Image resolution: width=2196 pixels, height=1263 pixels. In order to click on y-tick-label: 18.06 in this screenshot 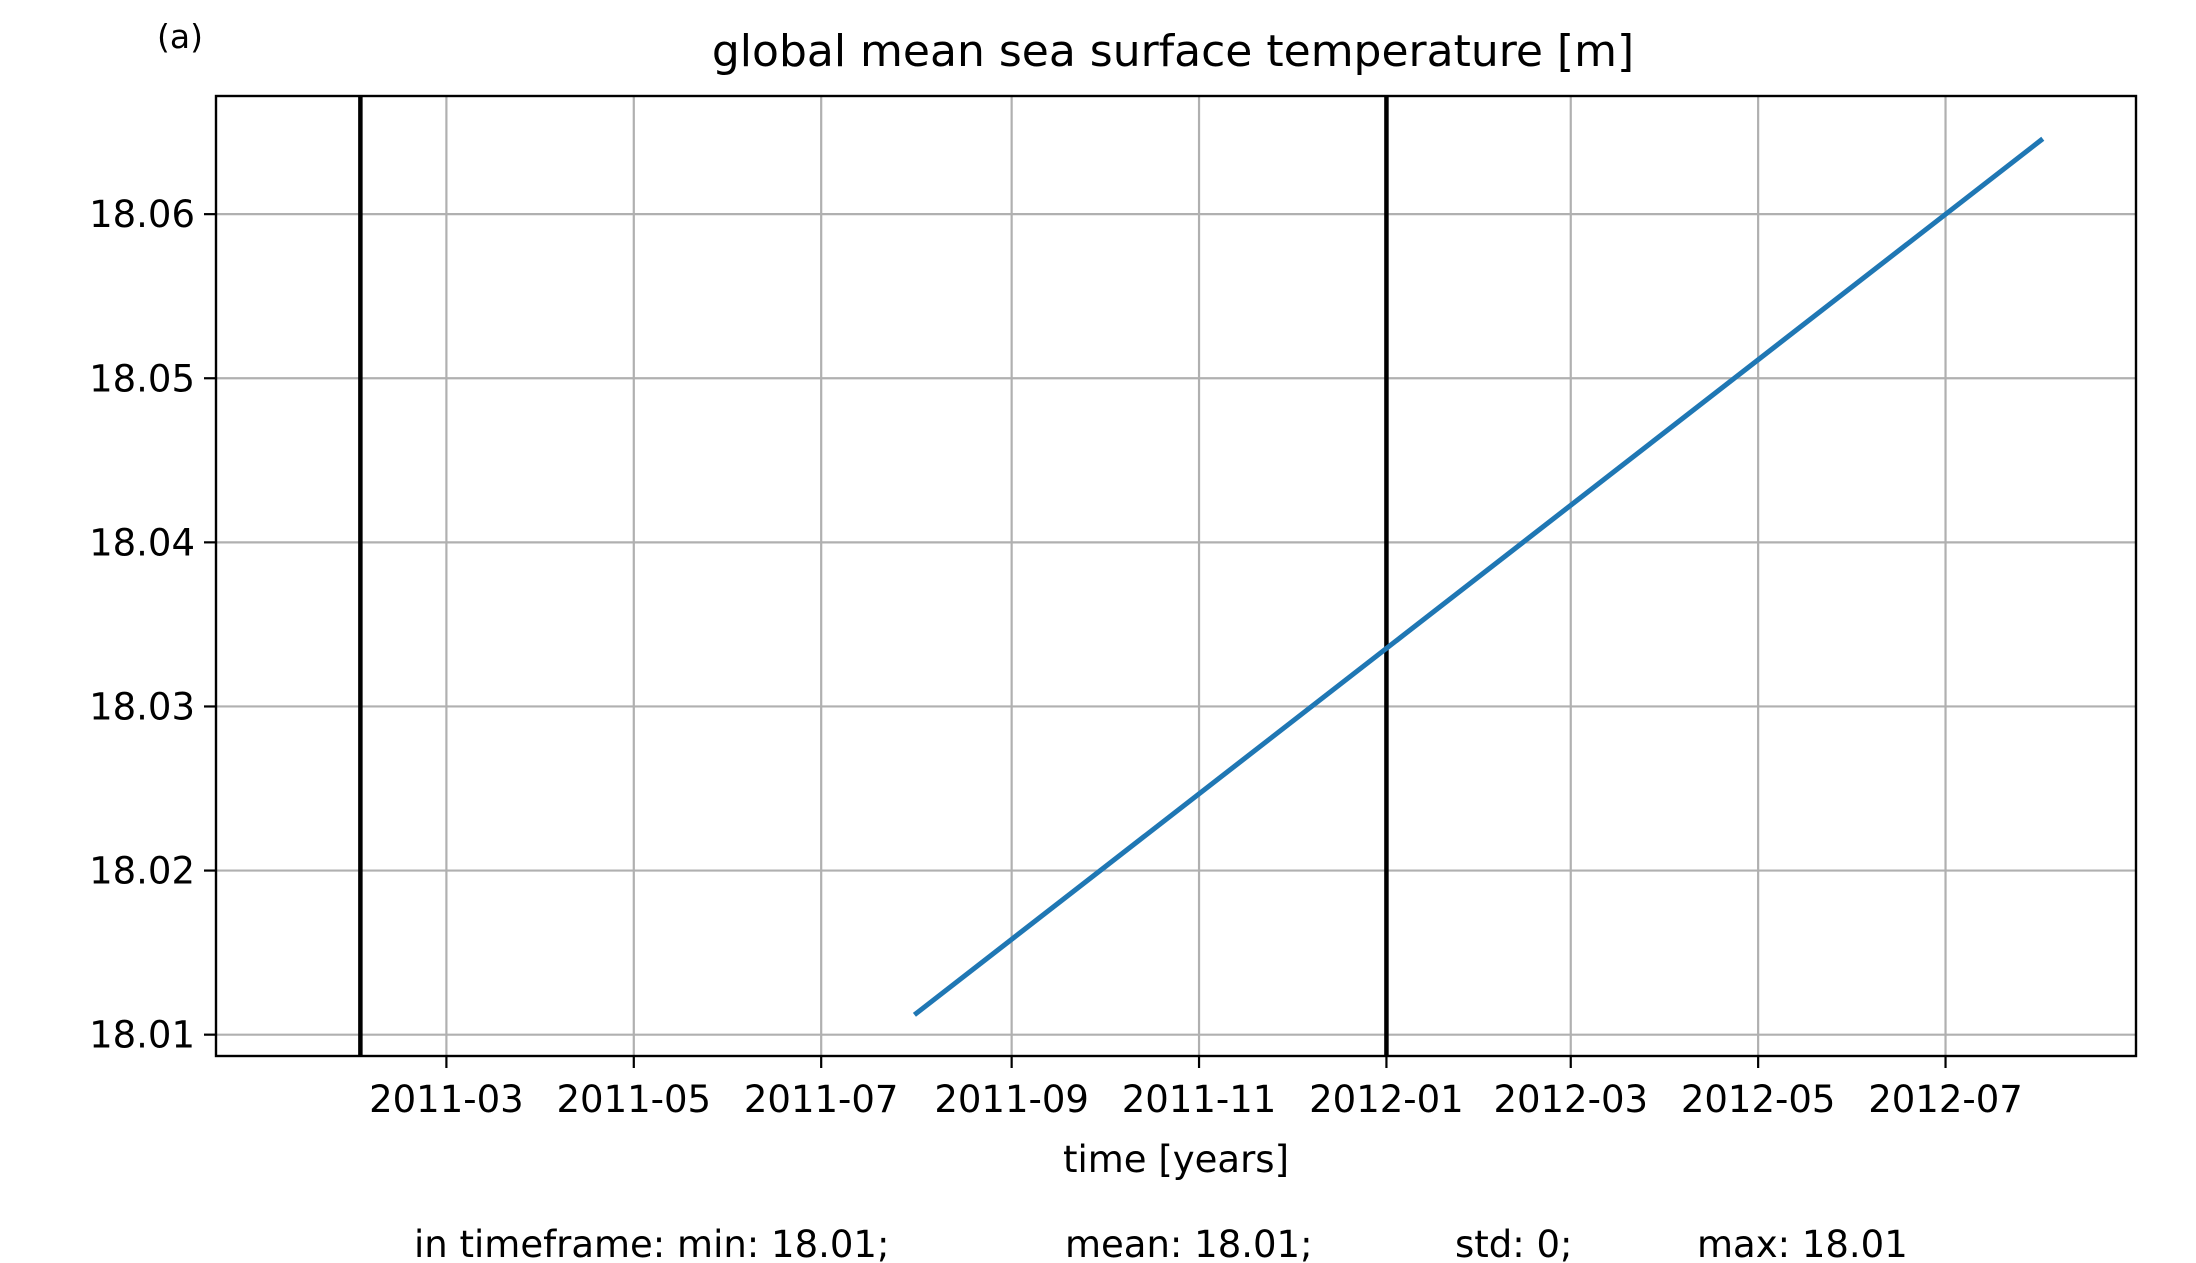, I will do `click(142, 214)`.